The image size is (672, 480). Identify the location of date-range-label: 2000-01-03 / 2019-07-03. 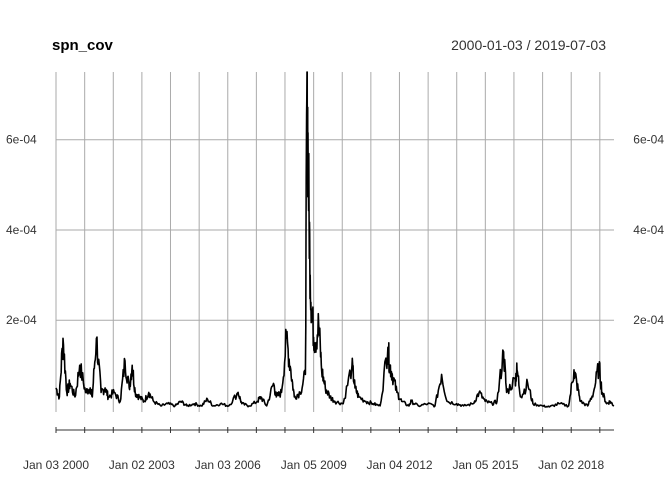
(528, 45).